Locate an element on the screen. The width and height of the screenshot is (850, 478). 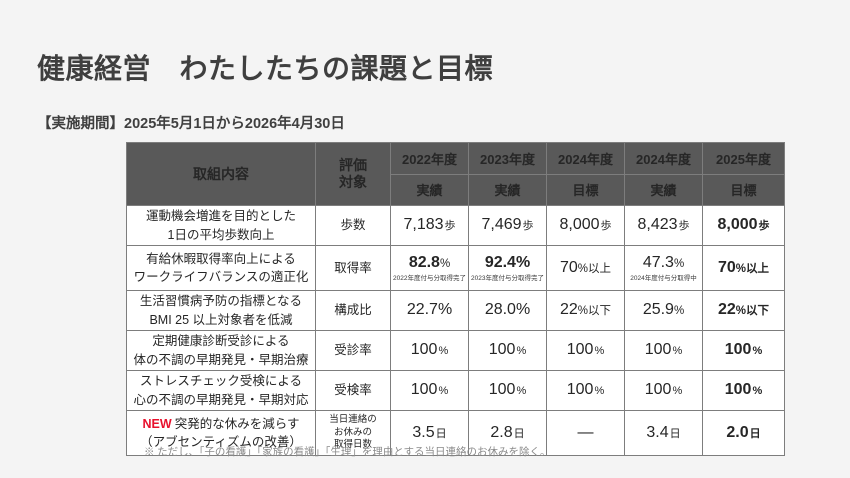
value-note: 2022年度付与分取得完了 is located at coordinates (429, 278).